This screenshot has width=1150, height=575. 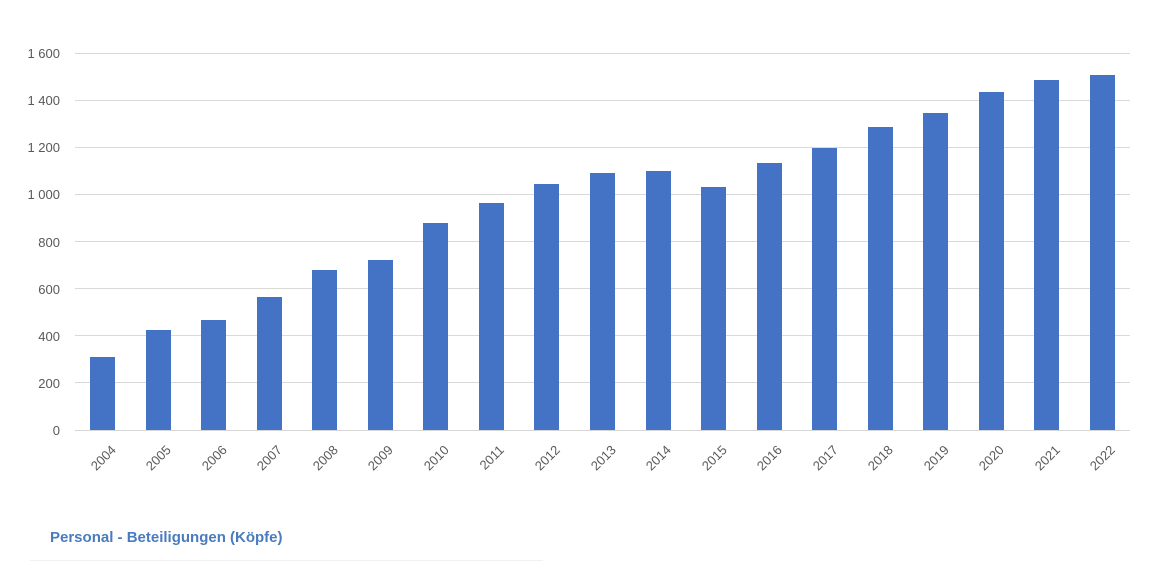 What do you see at coordinates (214, 375) in the screenshot?
I see `bar-2006` at bounding box center [214, 375].